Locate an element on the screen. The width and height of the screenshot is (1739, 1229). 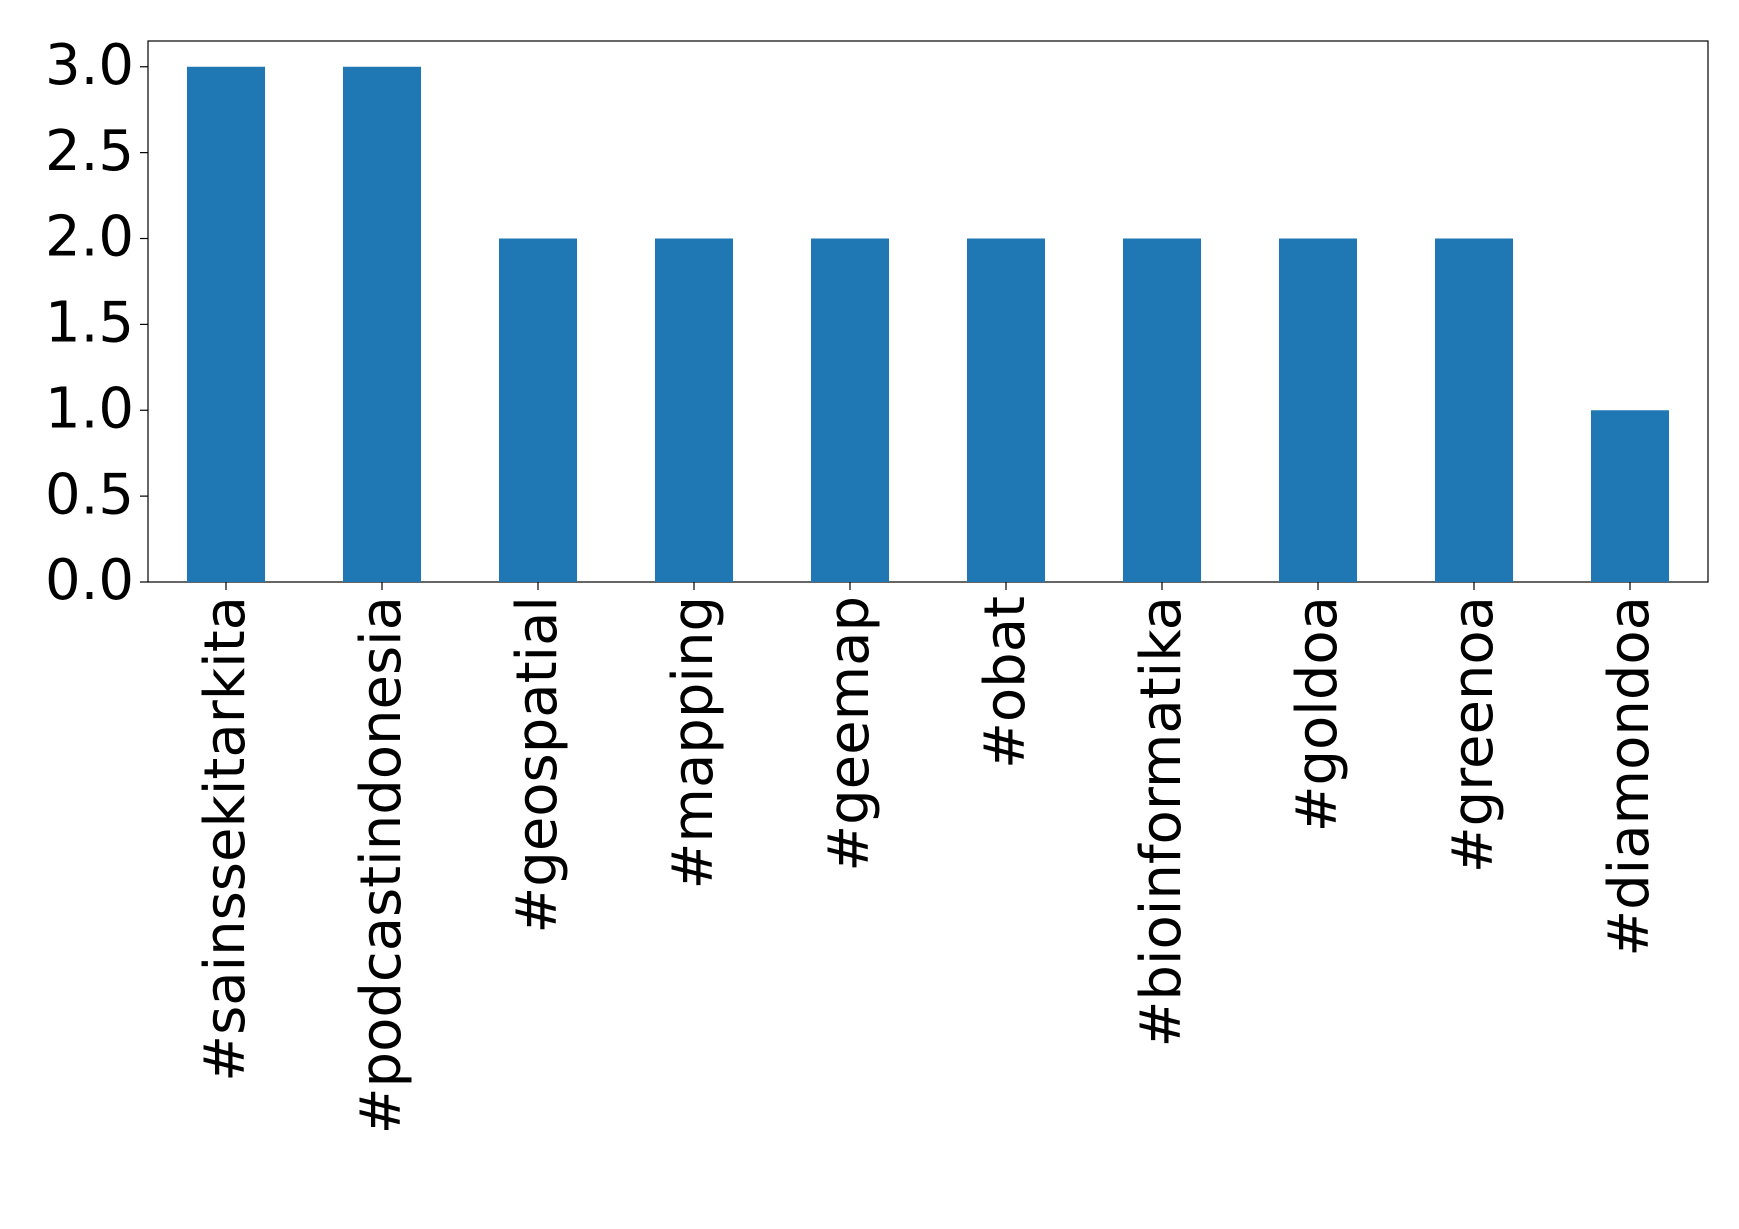
x-tick-label: #mapping is located at coordinates (693, 742).